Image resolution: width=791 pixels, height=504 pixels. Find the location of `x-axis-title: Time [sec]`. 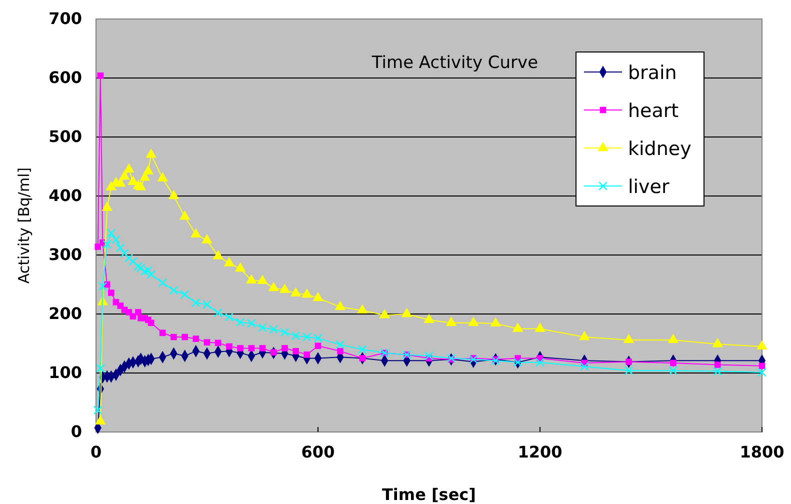

x-axis-title: Time [sec] is located at coordinates (429, 494).